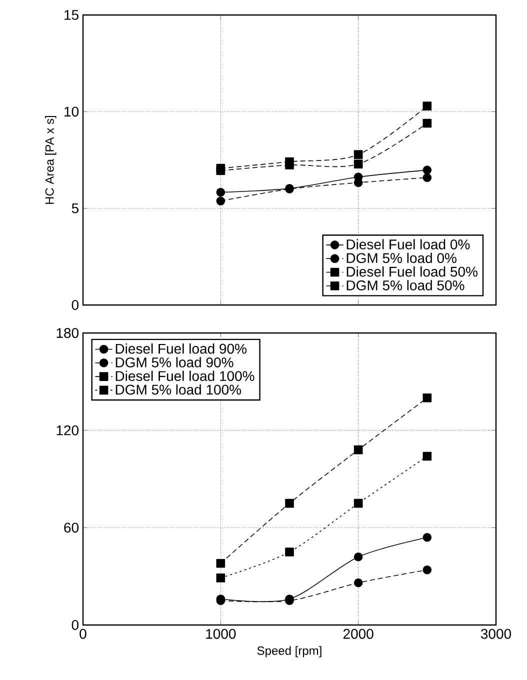 The image size is (527, 680). Describe the element at coordinates (496, 633) in the screenshot. I see `x-tick-label: 3000` at that location.